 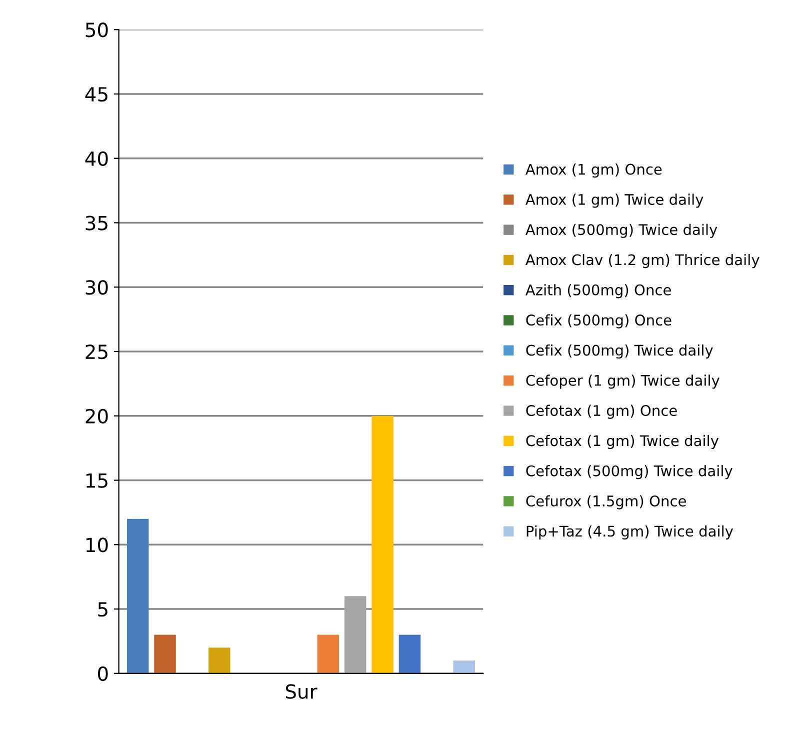 I want to click on y-tick-label: 50, so click(x=97, y=30).